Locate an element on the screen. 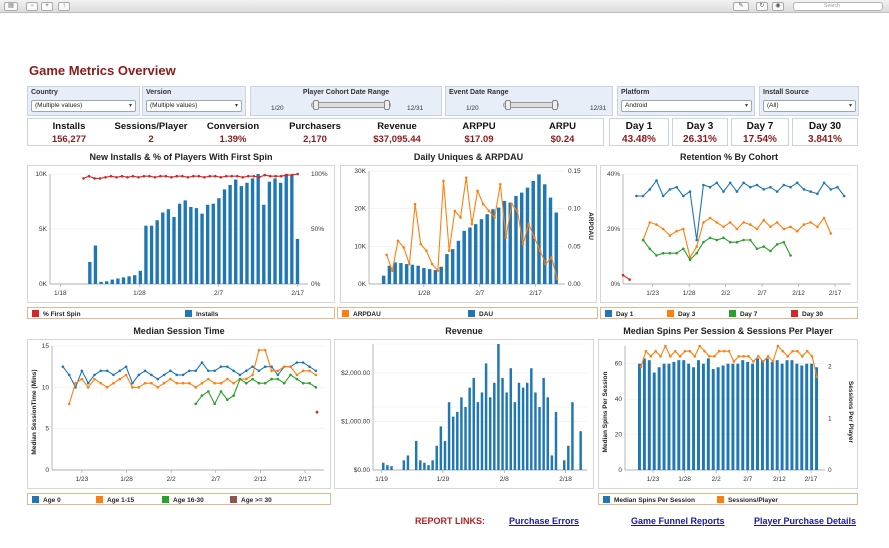 Image resolution: width=889 pixels, height=548 pixels. y2-tick-label: 0.10 is located at coordinates (574, 209).